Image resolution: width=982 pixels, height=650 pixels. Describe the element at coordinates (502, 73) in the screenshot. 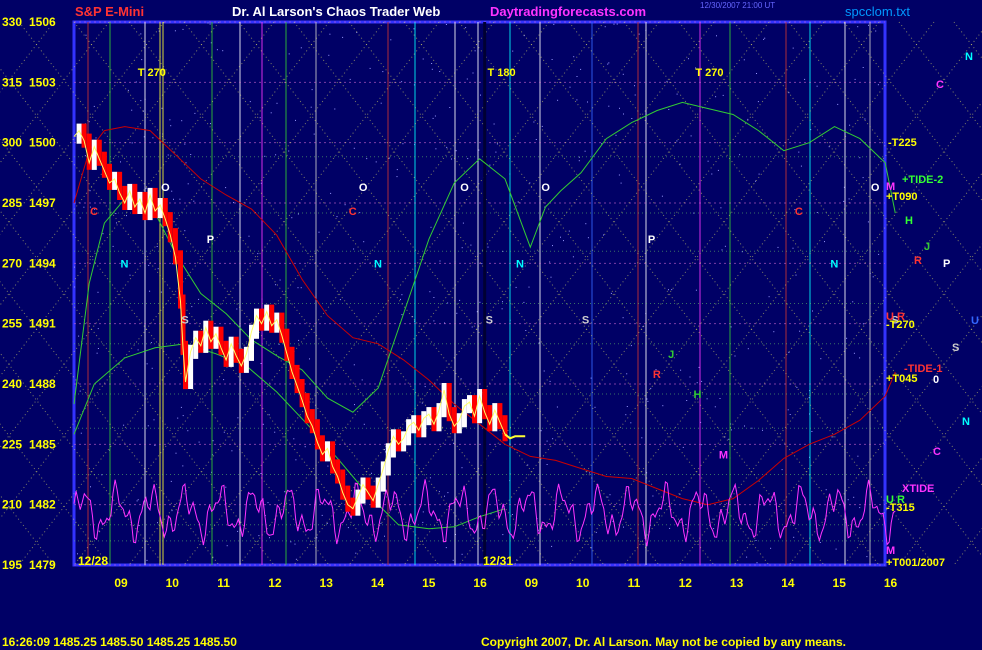

I see `time-mark-label: T 180` at that location.